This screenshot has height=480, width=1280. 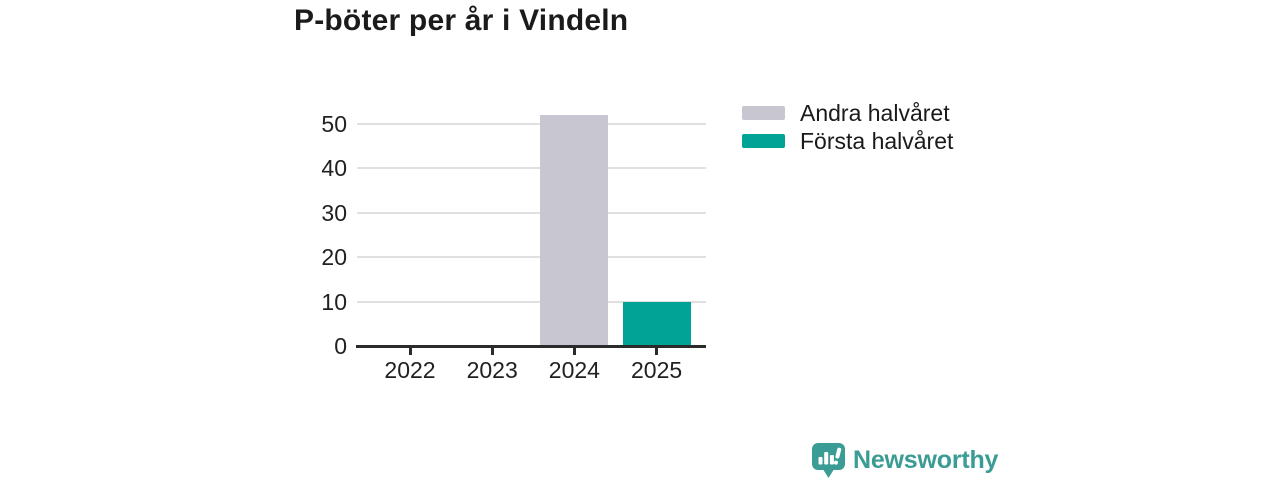 I want to click on y-axis-label-40: 40, so click(x=334, y=168).